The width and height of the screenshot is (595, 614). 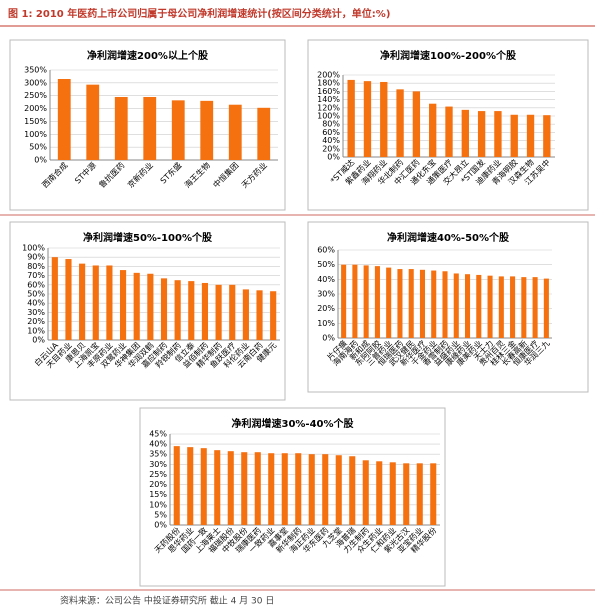 What do you see at coordinates (148, 55) in the screenshot?
I see `chart-title: 净利润增速200%以上个股` at bounding box center [148, 55].